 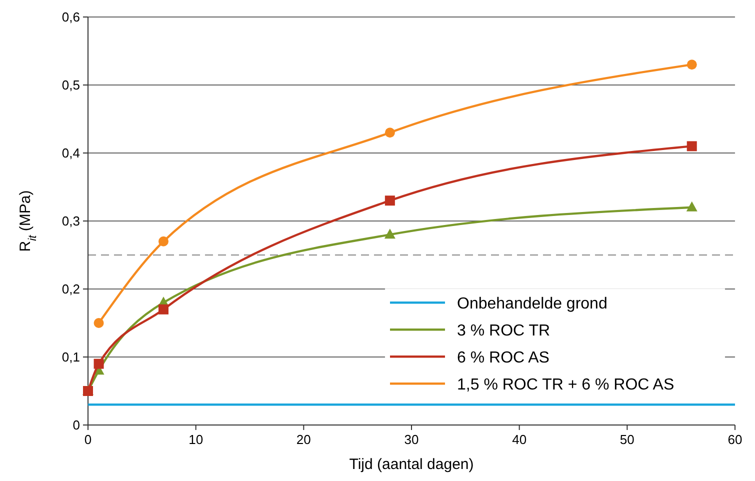 What do you see at coordinates (735, 439) in the screenshot?
I see `x-tick-label: 60` at bounding box center [735, 439].